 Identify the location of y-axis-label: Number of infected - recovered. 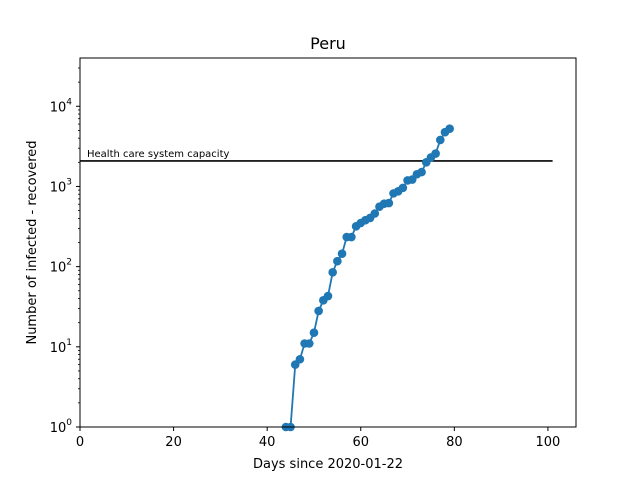
(32, 242).